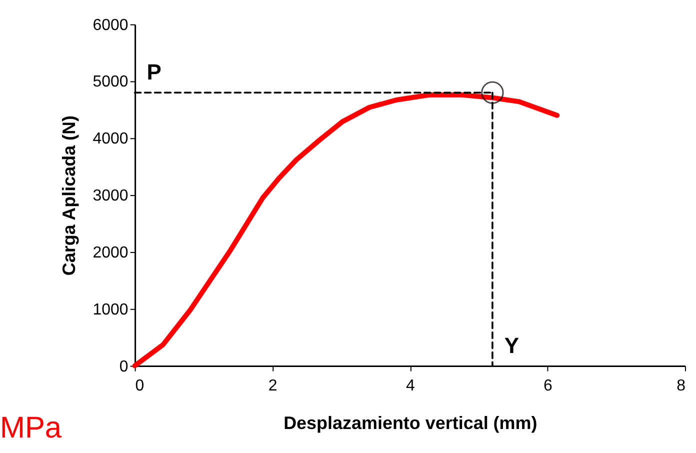  What do you see at coordinates (548, 385) in the screenshot?
I see `x-tick-label: 6` at bounding box center [548, 385].